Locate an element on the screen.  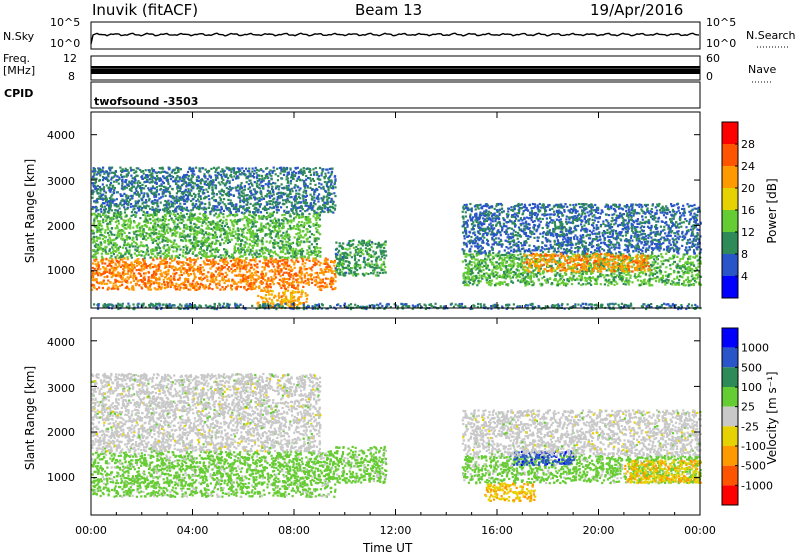
xtick-label-1: 04:00 is located at coordinates (193, 530).